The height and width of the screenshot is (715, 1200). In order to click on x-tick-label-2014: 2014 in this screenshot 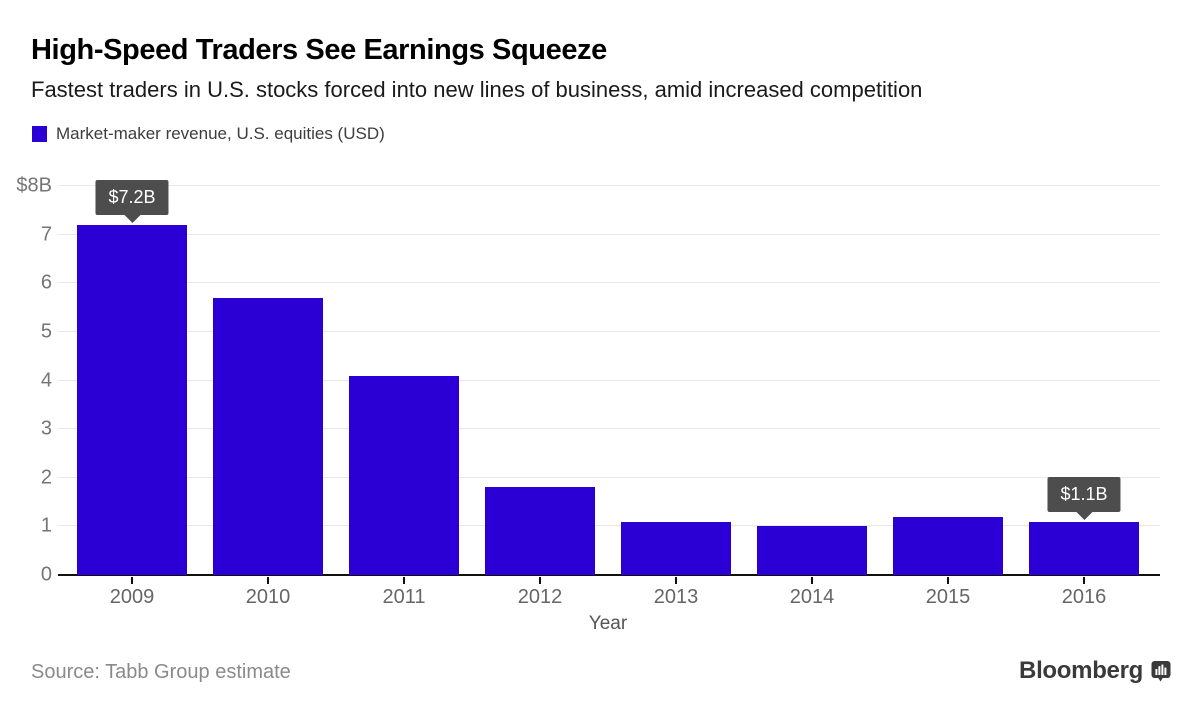, I will do `click(812, 597)`.